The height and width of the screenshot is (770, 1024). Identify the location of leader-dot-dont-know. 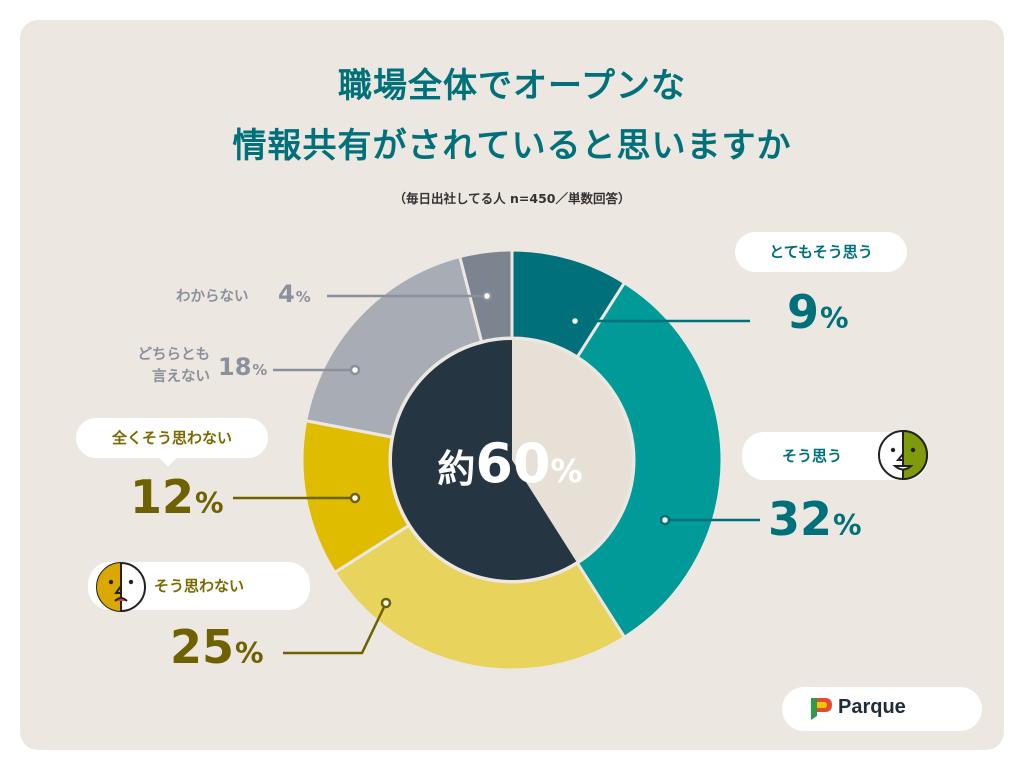
(487, 296).